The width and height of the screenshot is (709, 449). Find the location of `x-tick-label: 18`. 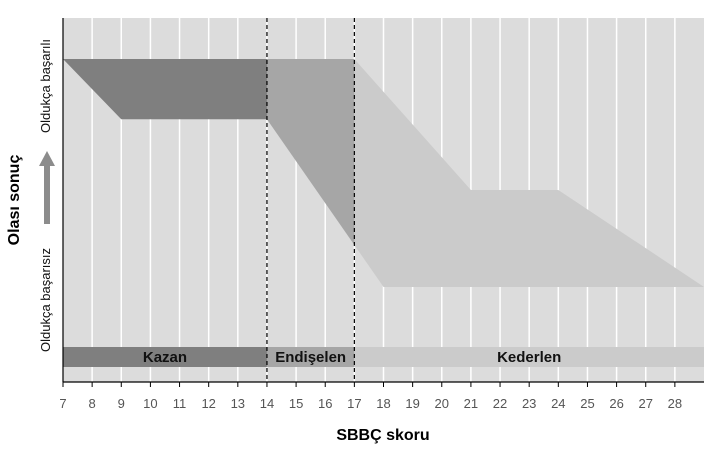

x-tick-label: 18 is located at coordinates (383, 403).